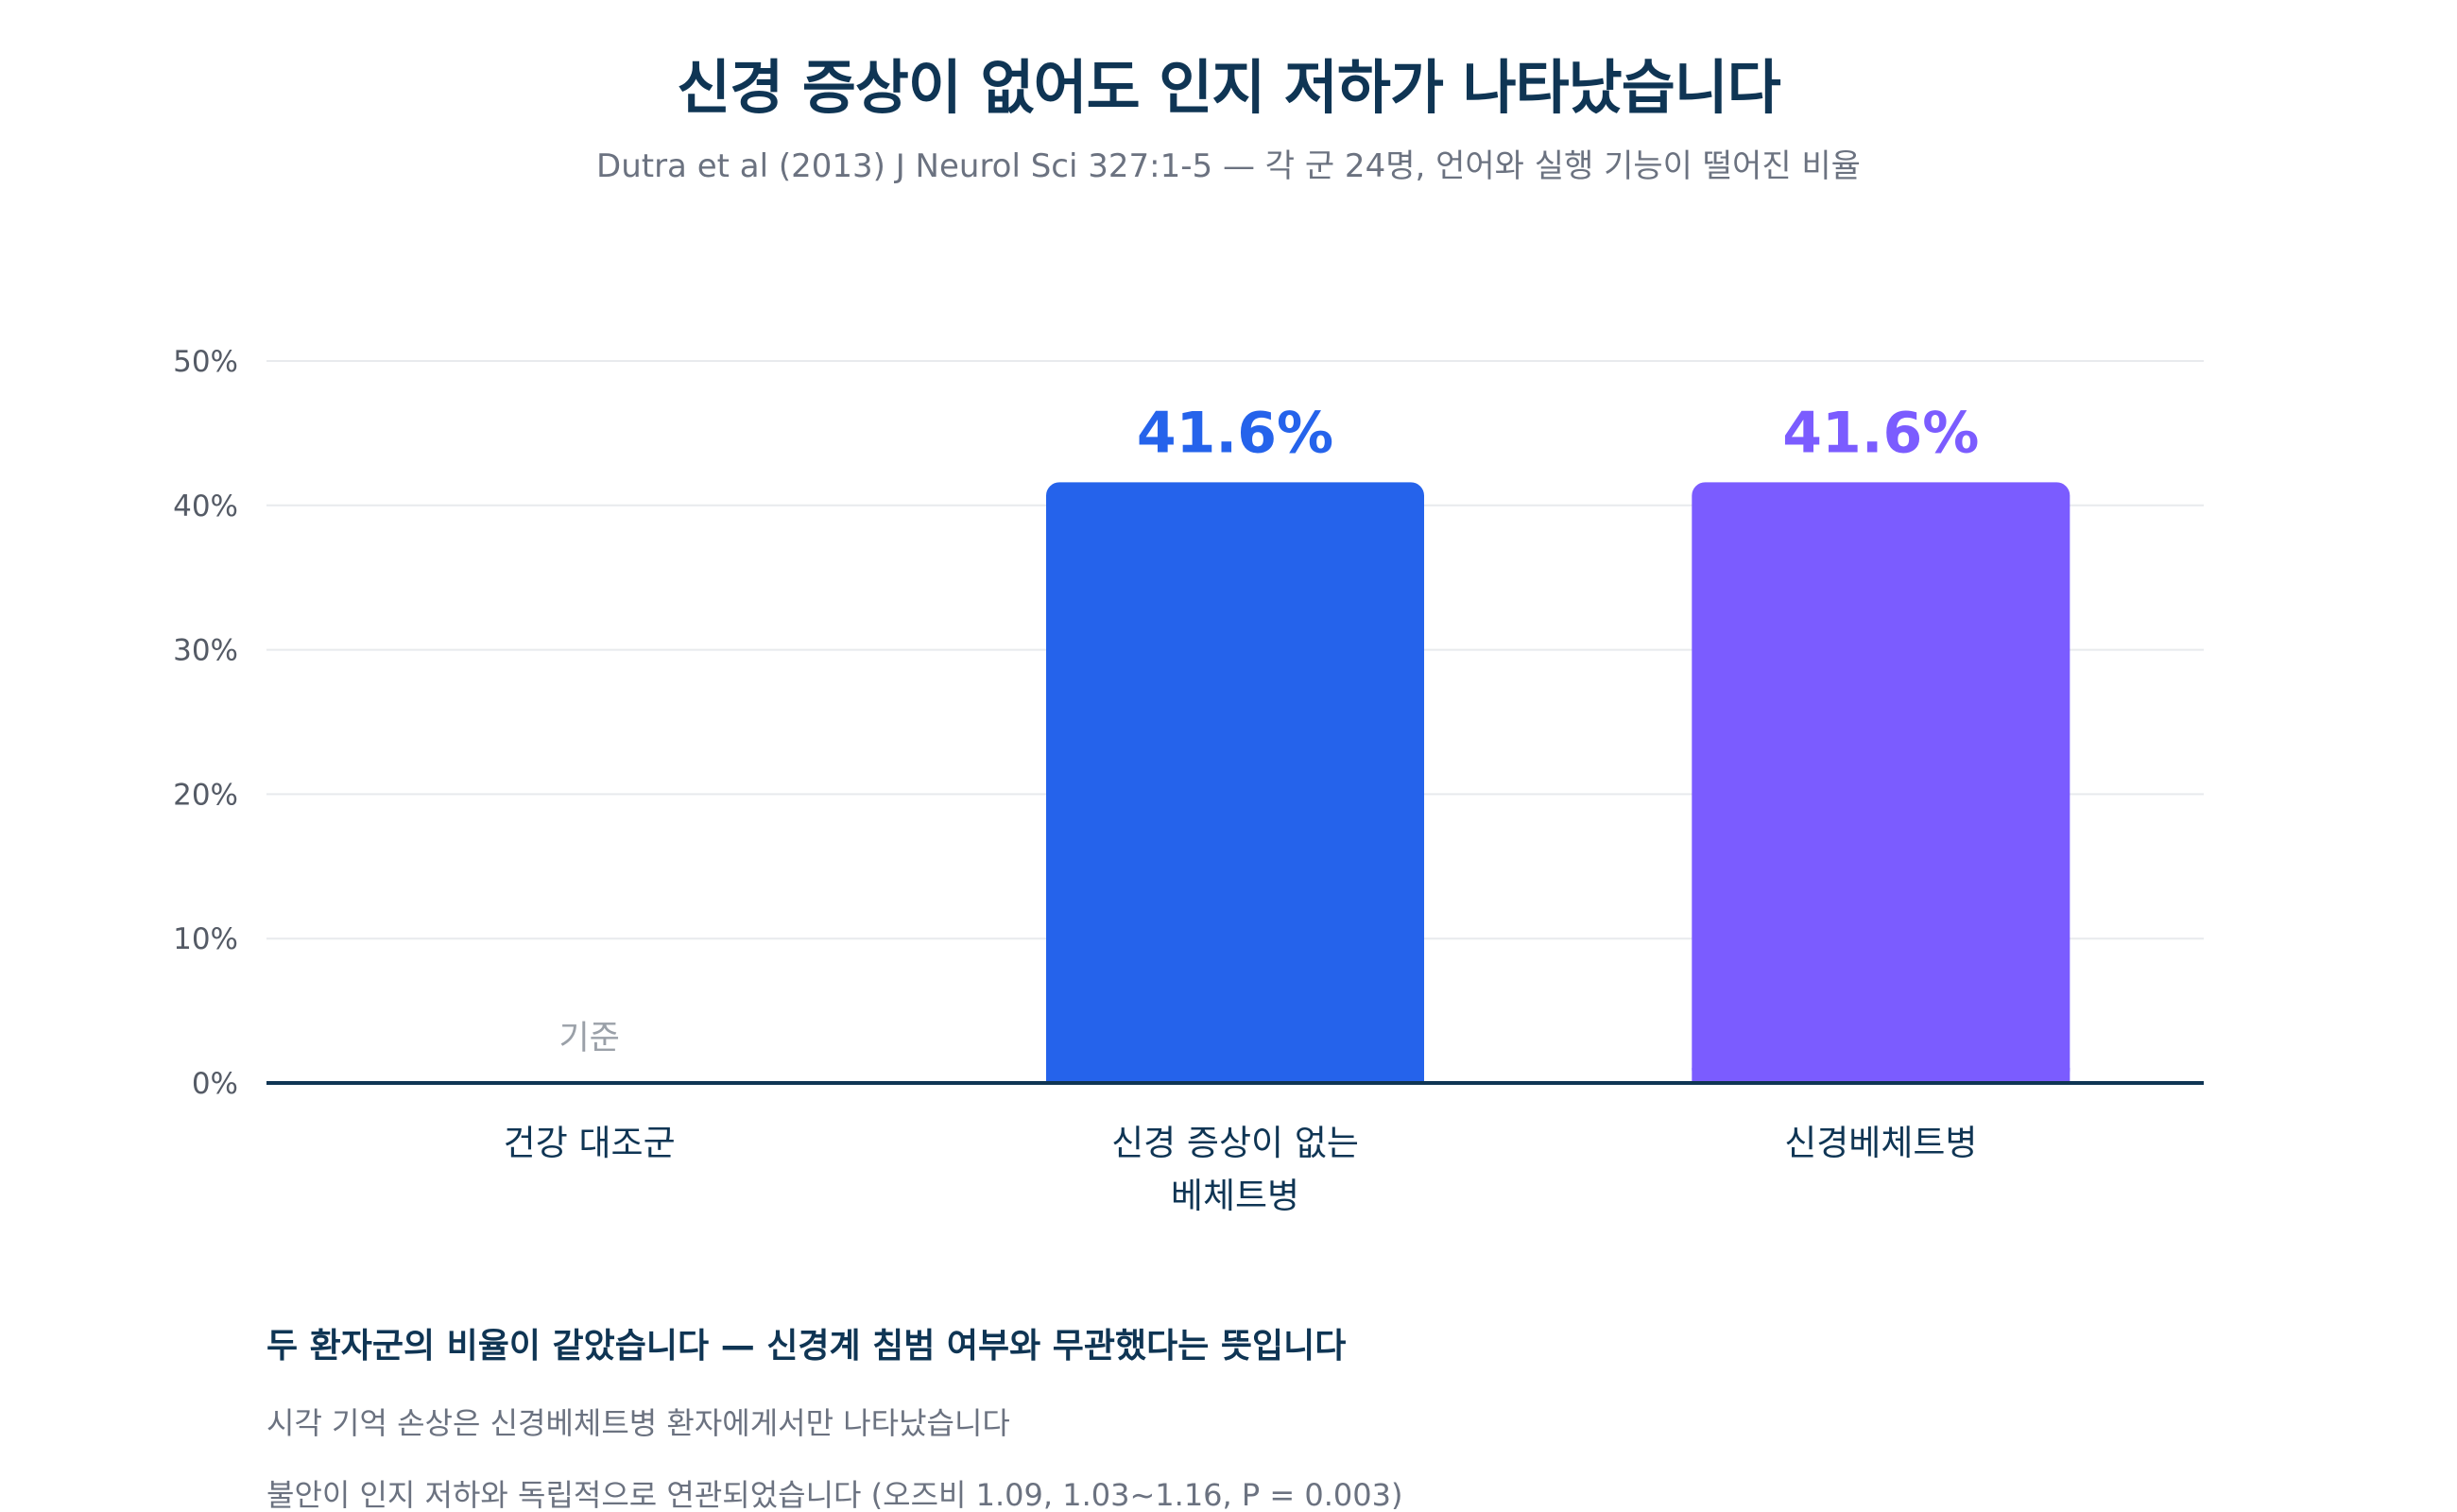 This screenshot has height=1512, width=2457. I want to click on baseline-note: 기준, so click(588, 1038).